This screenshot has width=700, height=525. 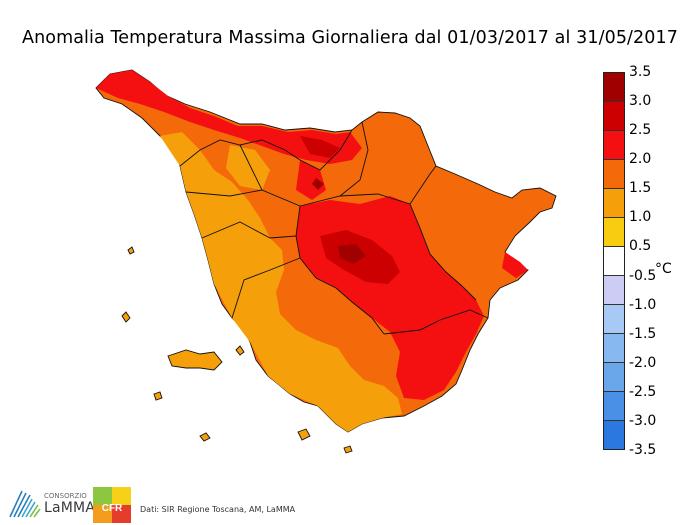 What do you see at coordinates (65, 496) in the screenshot?
I see `lamma-small-text: CONSORZIO` at bounding box center [65, 496].